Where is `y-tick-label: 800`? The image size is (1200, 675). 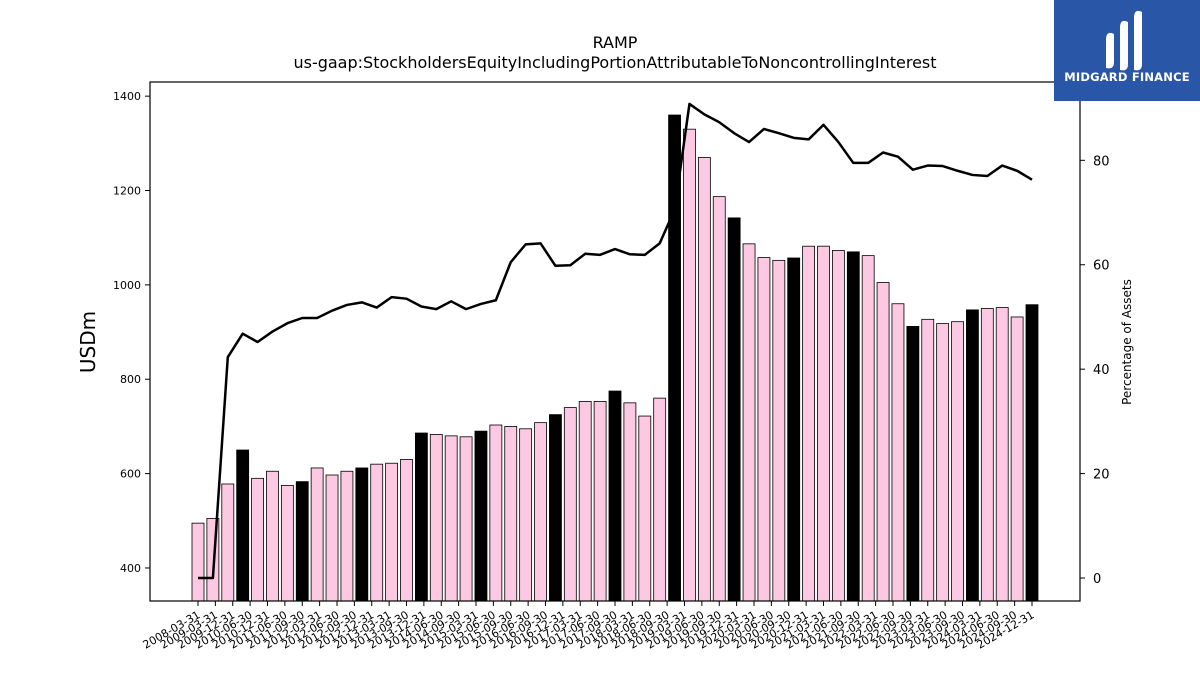 y-tick-label: 800 is located at coordinates (130, 379).